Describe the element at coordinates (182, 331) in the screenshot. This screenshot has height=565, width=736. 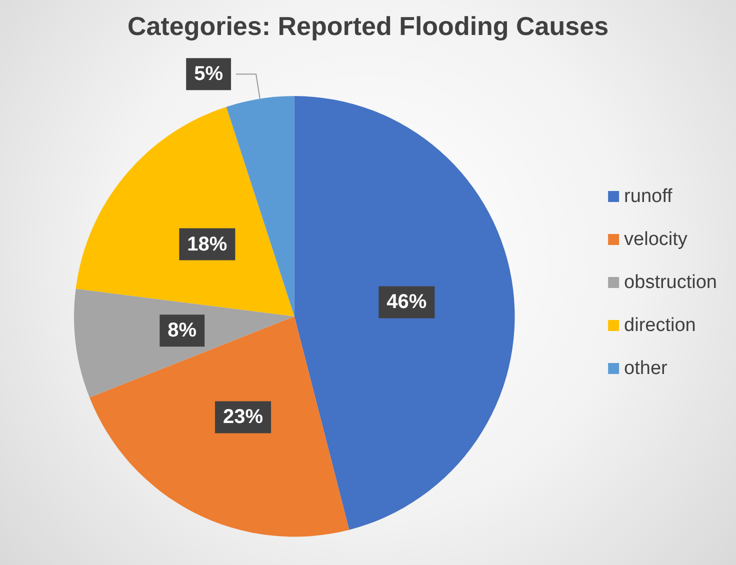
I see `data-label: 8%` at that location.